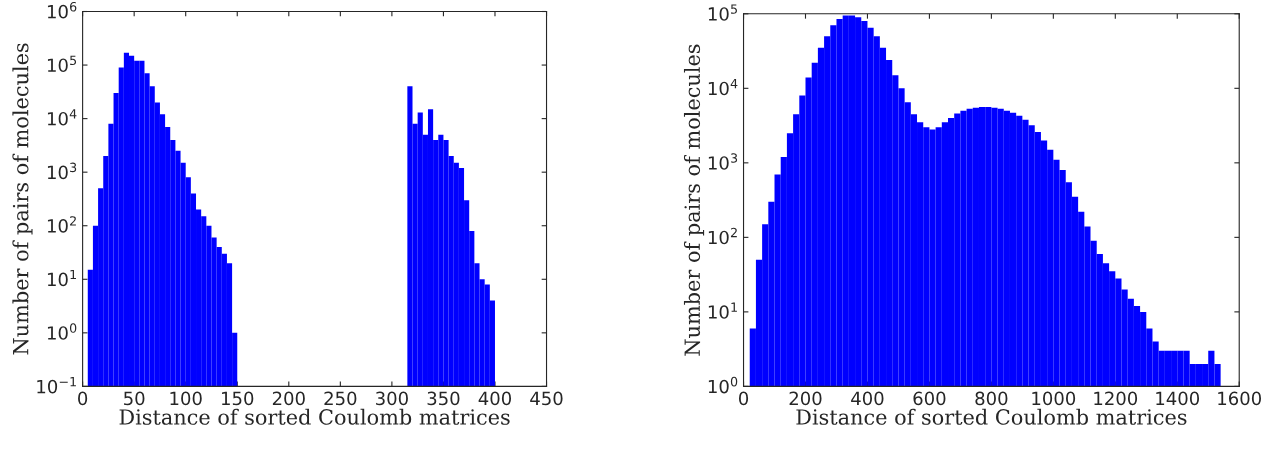 The height and width of the screenshot is (460, 1271). I want to click on x-tick-label: 1600, so click(1239, 398).